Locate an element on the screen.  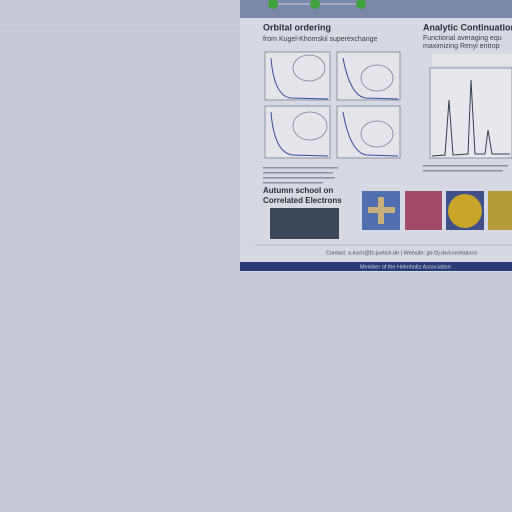
footer-bar is located at coordinates (376, 266).